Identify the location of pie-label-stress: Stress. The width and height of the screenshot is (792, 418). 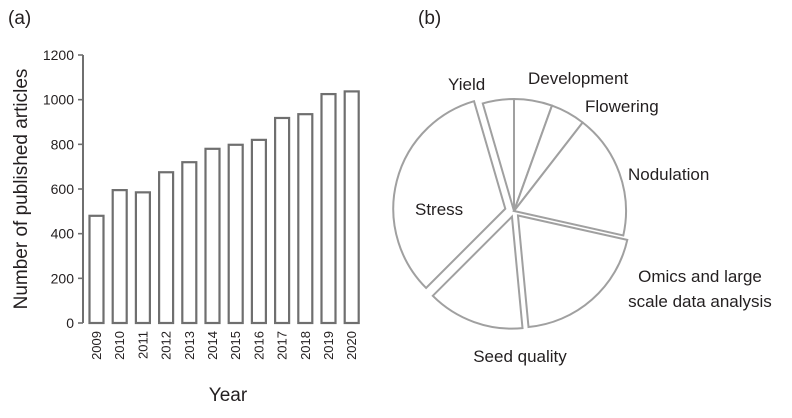
(439, 209).